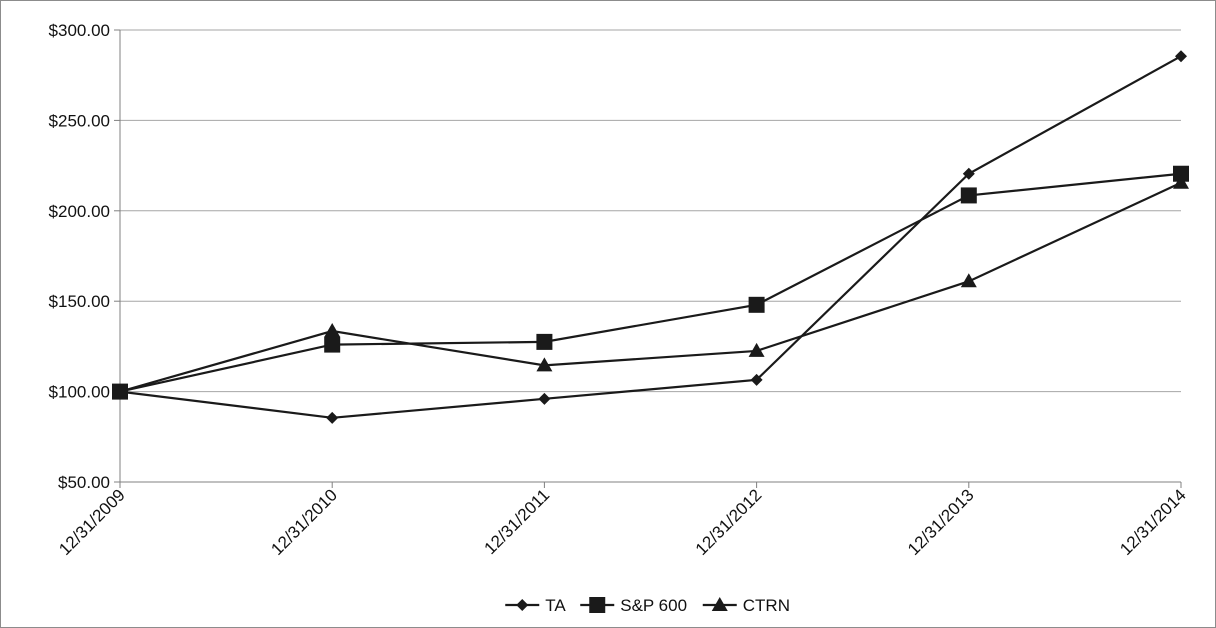 Image resolution: width=1216 pixels, height=628 pixels. I want to click on legend: TA S&P 600 CTRN, so click(647, 605).